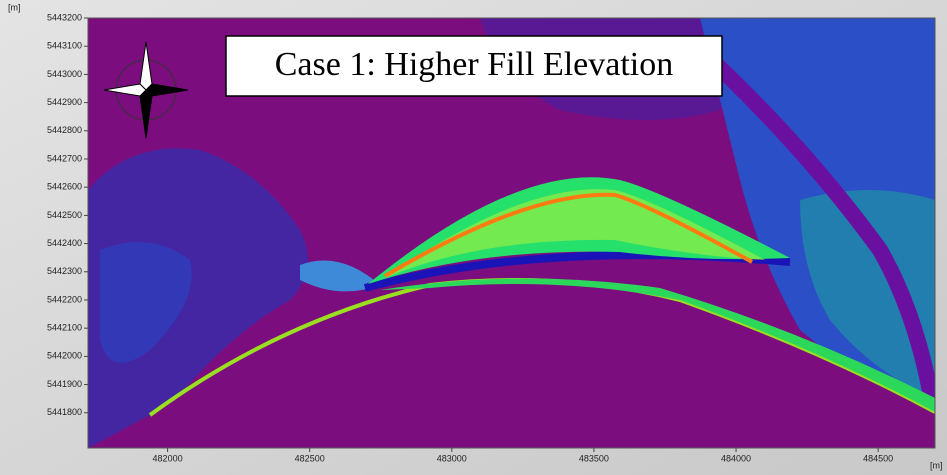  I want to click on y-tick-label: 5442500, so click(64, 215).